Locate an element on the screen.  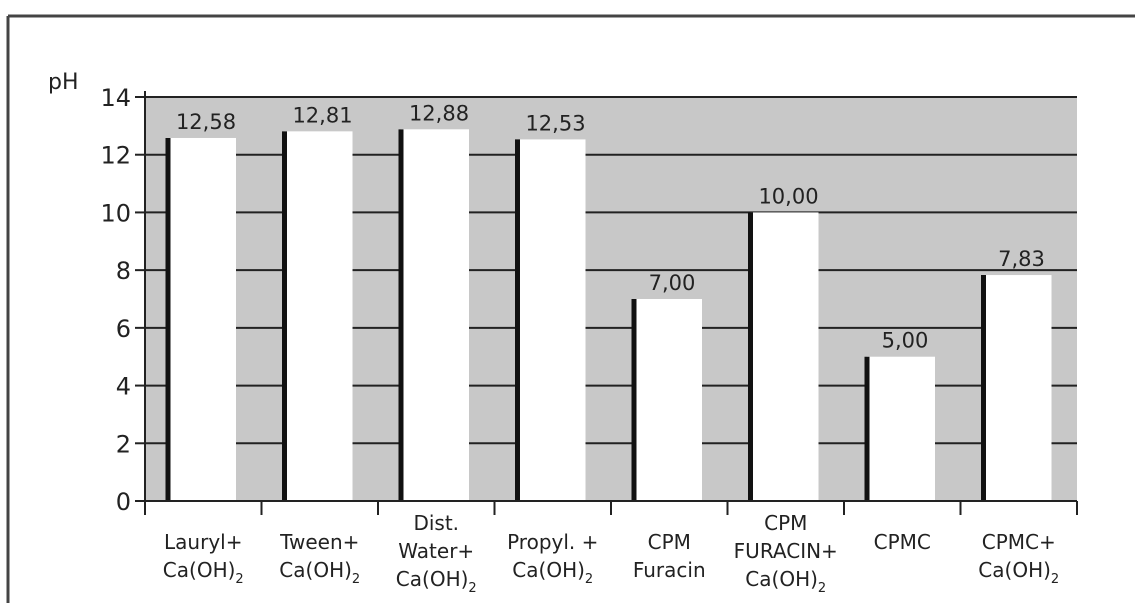
y-tick-label: 10 is located at coordinates (115, 213).